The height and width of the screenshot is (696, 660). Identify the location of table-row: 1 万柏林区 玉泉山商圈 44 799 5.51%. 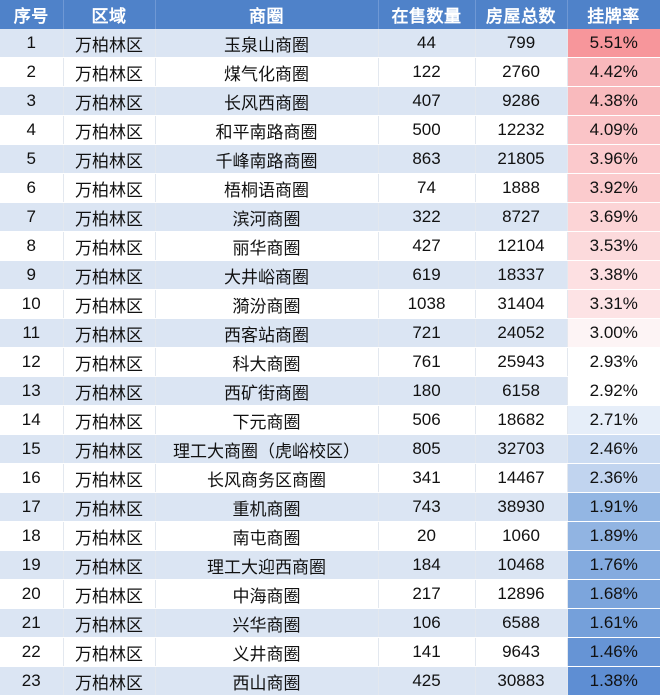
(330, 43).